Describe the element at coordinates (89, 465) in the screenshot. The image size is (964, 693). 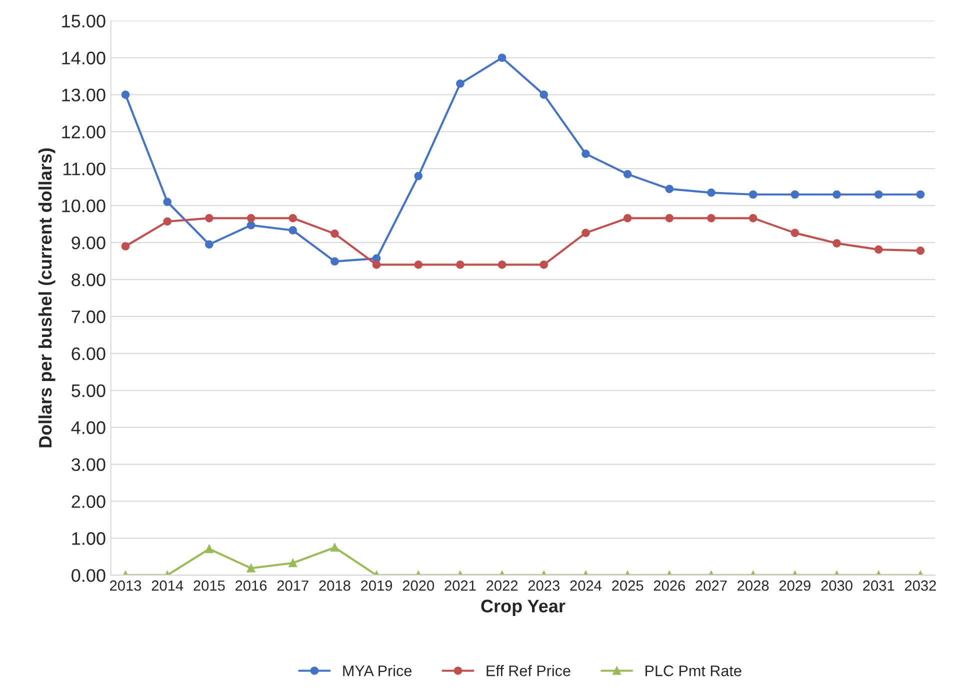
I see `y-tick-label: 3.00` at that location.